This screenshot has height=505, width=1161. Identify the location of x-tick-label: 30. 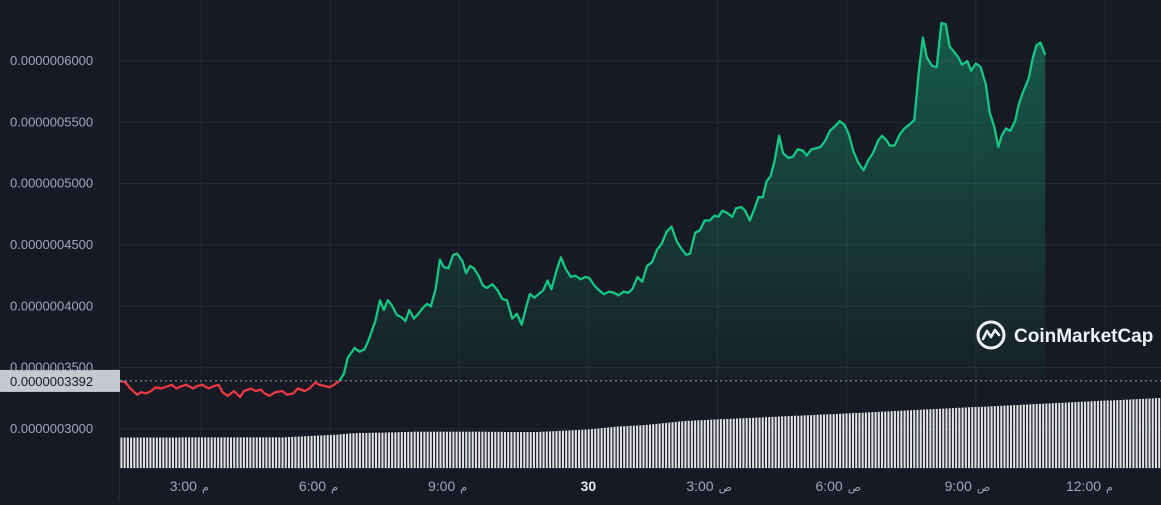
(589, 486).